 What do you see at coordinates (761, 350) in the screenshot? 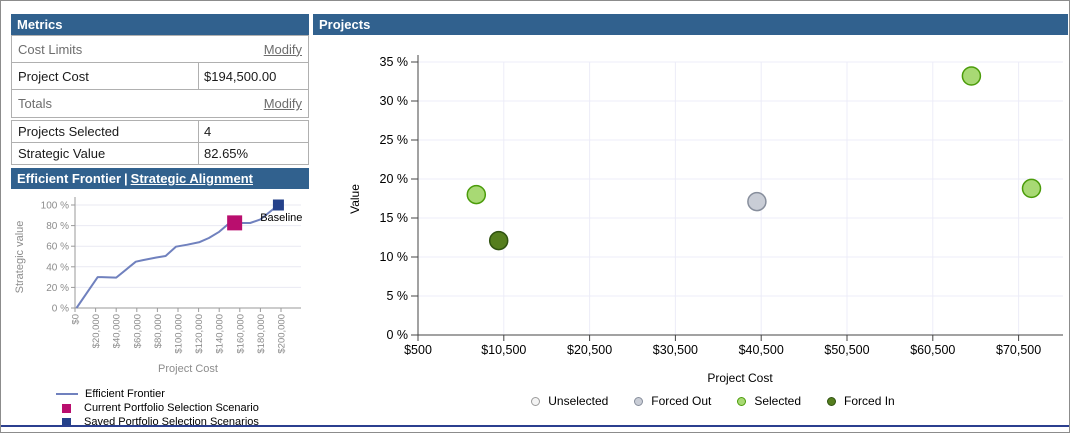
I see `svg-text: $40,500` at bounding box center [761, 350].